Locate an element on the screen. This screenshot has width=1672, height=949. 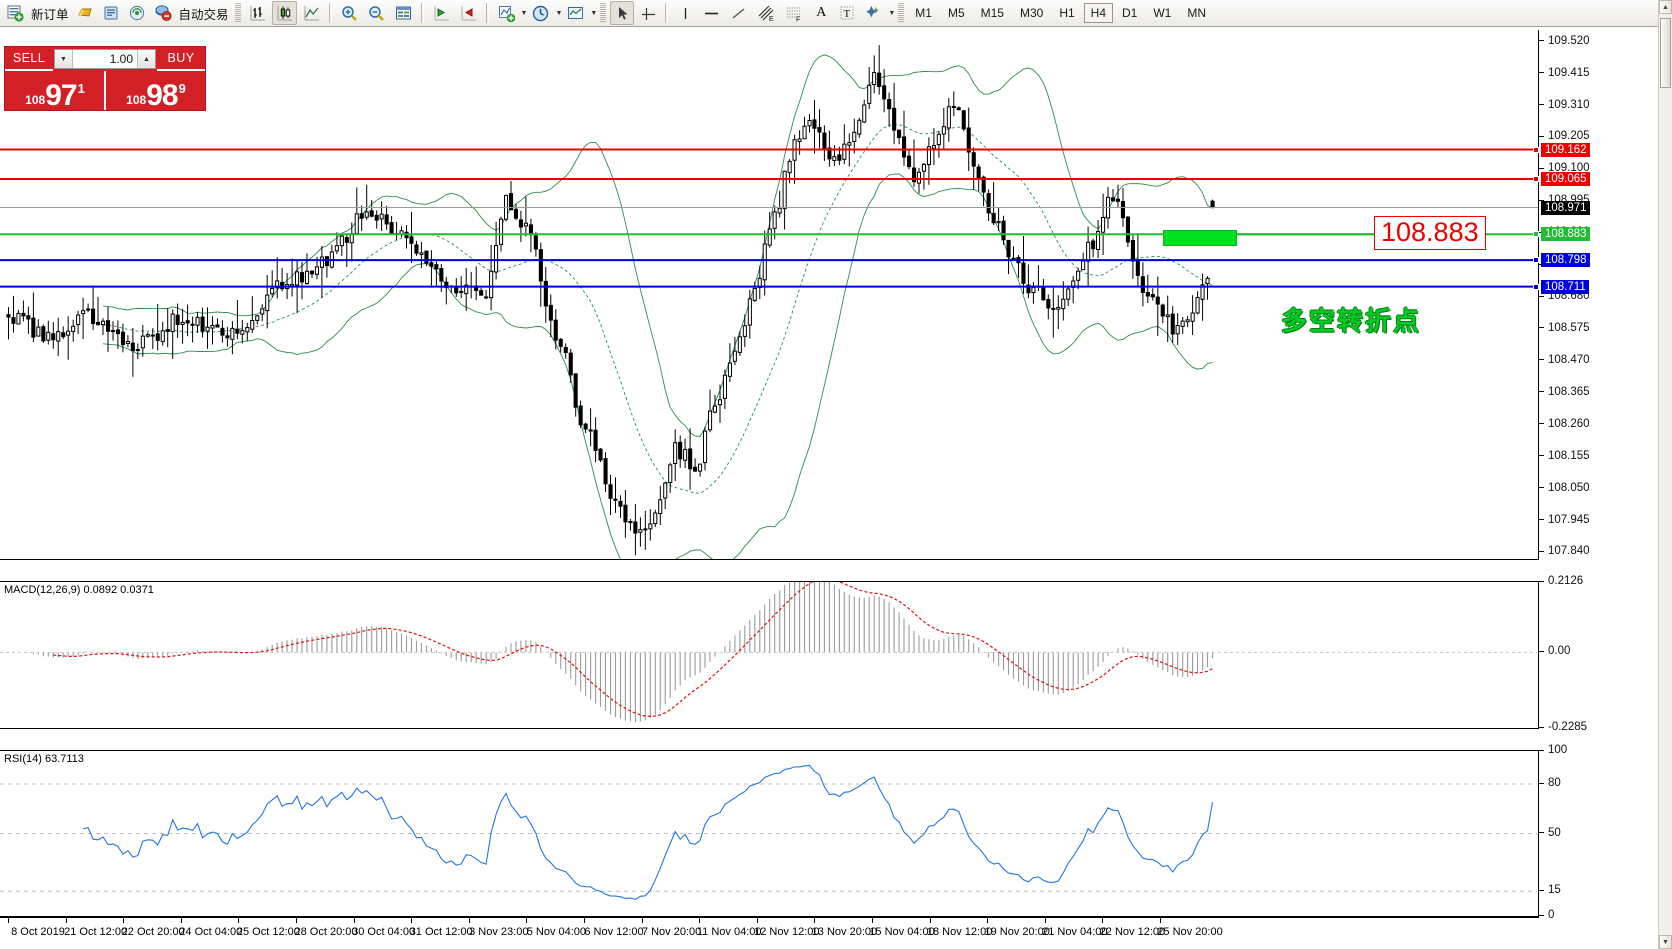
timeframe-m5: M5 is located at coordinates (956, 13).